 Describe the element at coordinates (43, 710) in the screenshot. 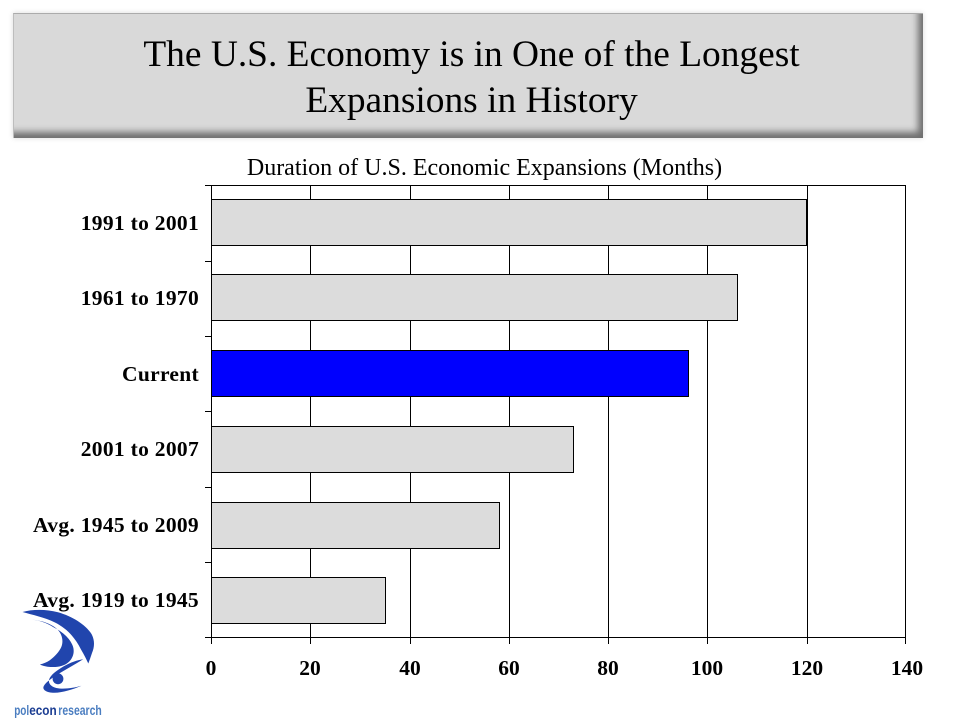

I see `svg-text: econ` at that location.